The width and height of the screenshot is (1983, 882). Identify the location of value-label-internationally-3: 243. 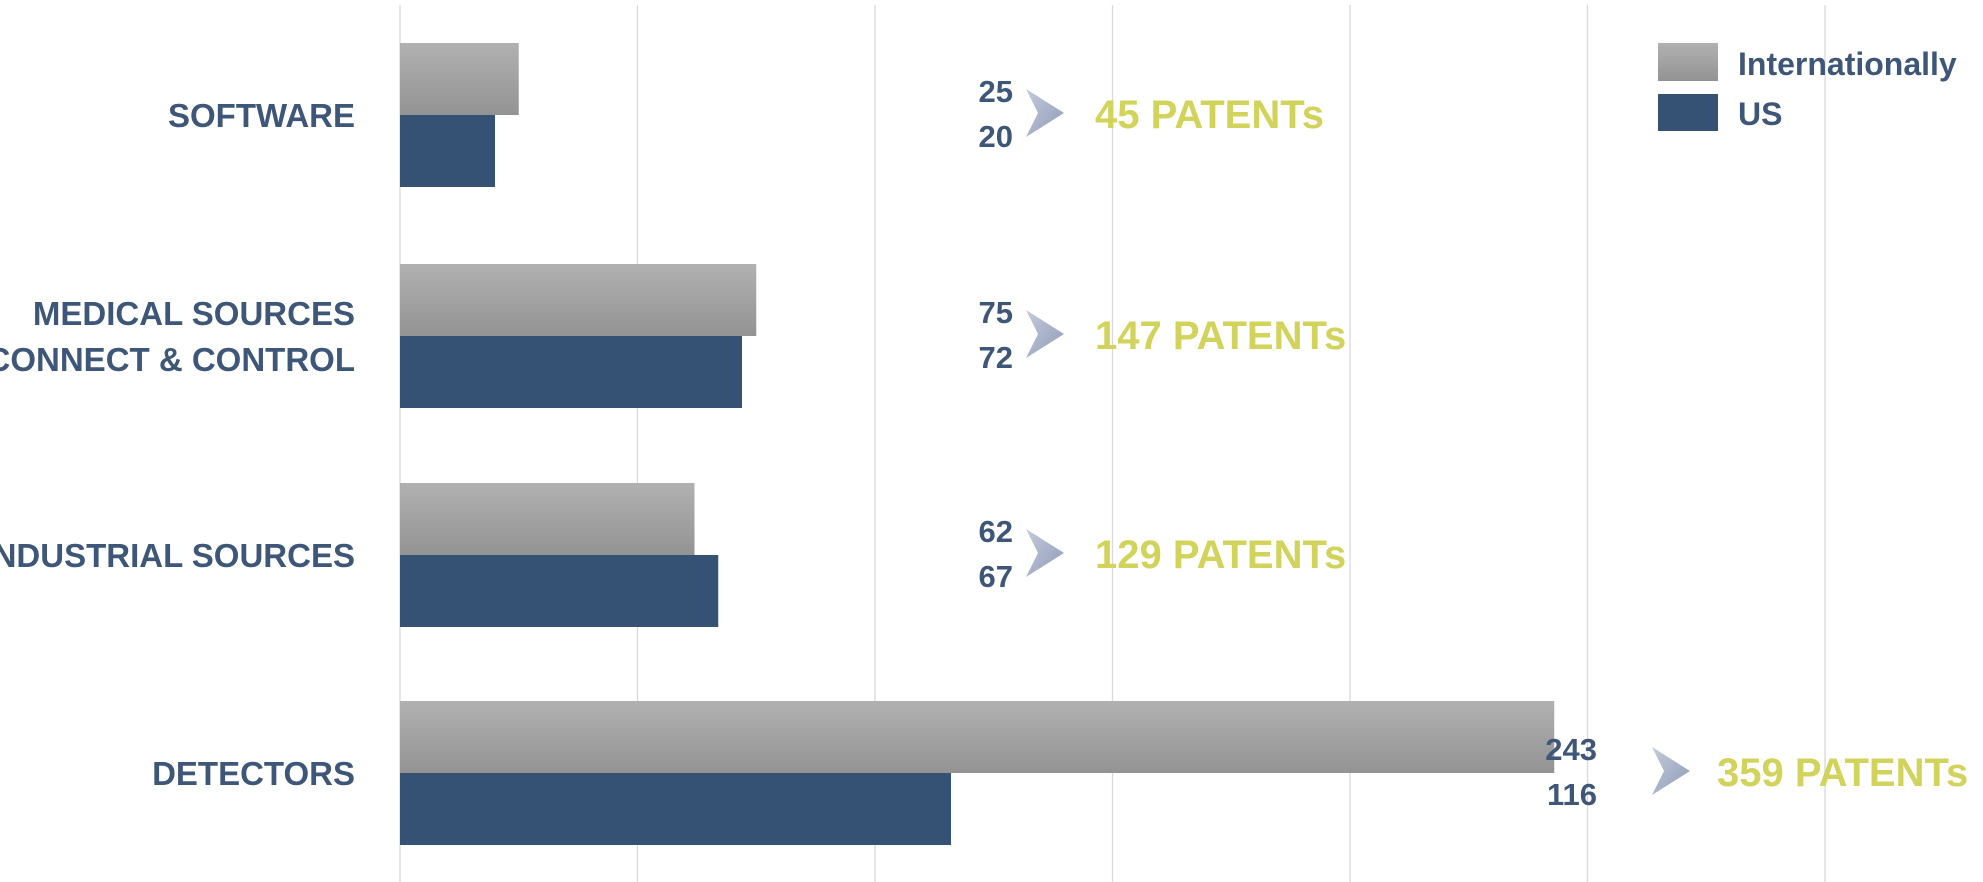
(1571, 749).